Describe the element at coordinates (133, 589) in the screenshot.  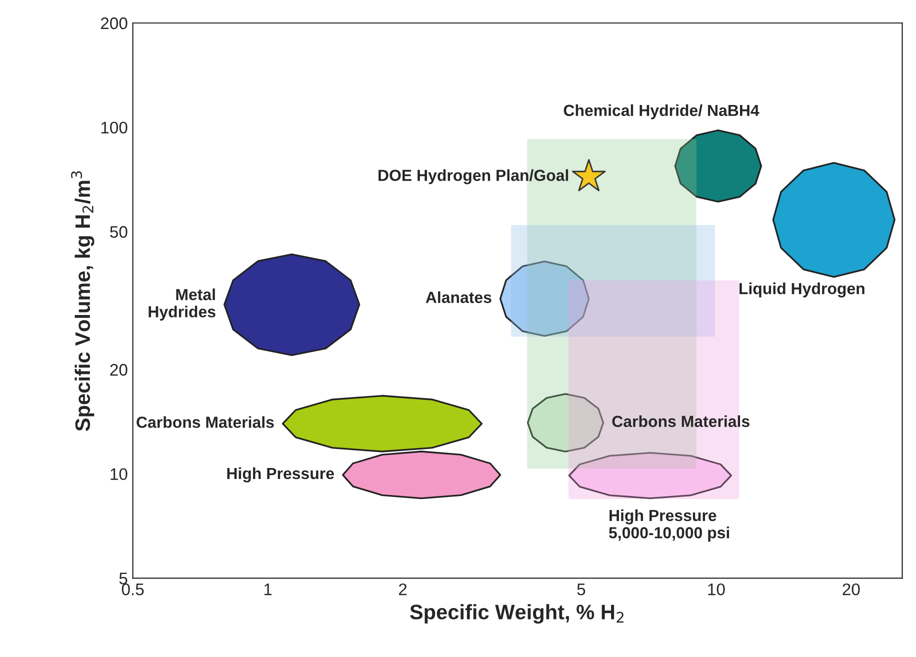
I see `x-tick-label: 0.5` at that location.